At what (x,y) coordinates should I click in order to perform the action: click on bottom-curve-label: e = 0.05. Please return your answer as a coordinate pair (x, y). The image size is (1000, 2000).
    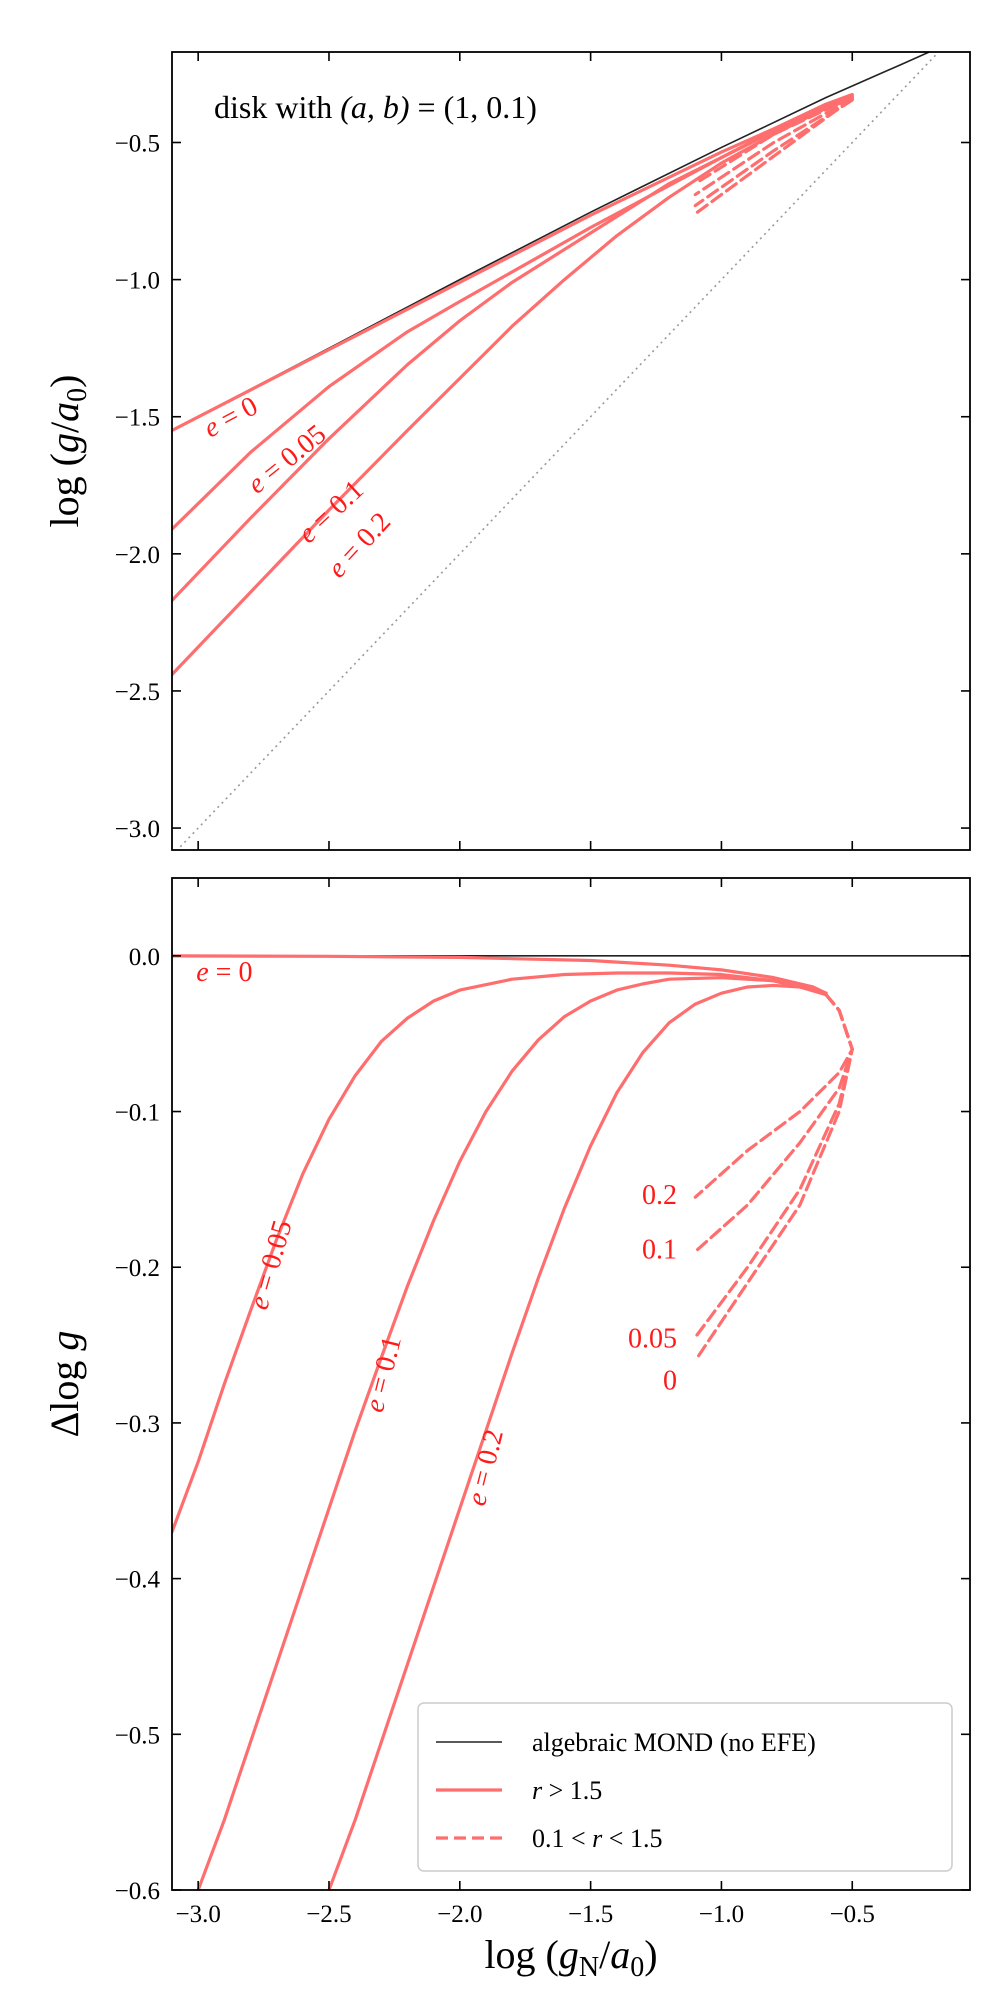
    Looking at the image, I should click on (271, 1265).